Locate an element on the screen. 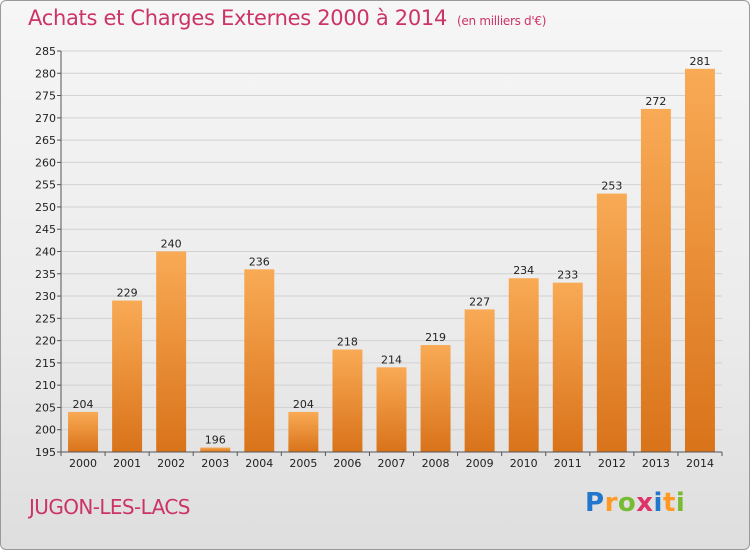  proxiti-logo: Proxiti is located at coordinates (635, 503).